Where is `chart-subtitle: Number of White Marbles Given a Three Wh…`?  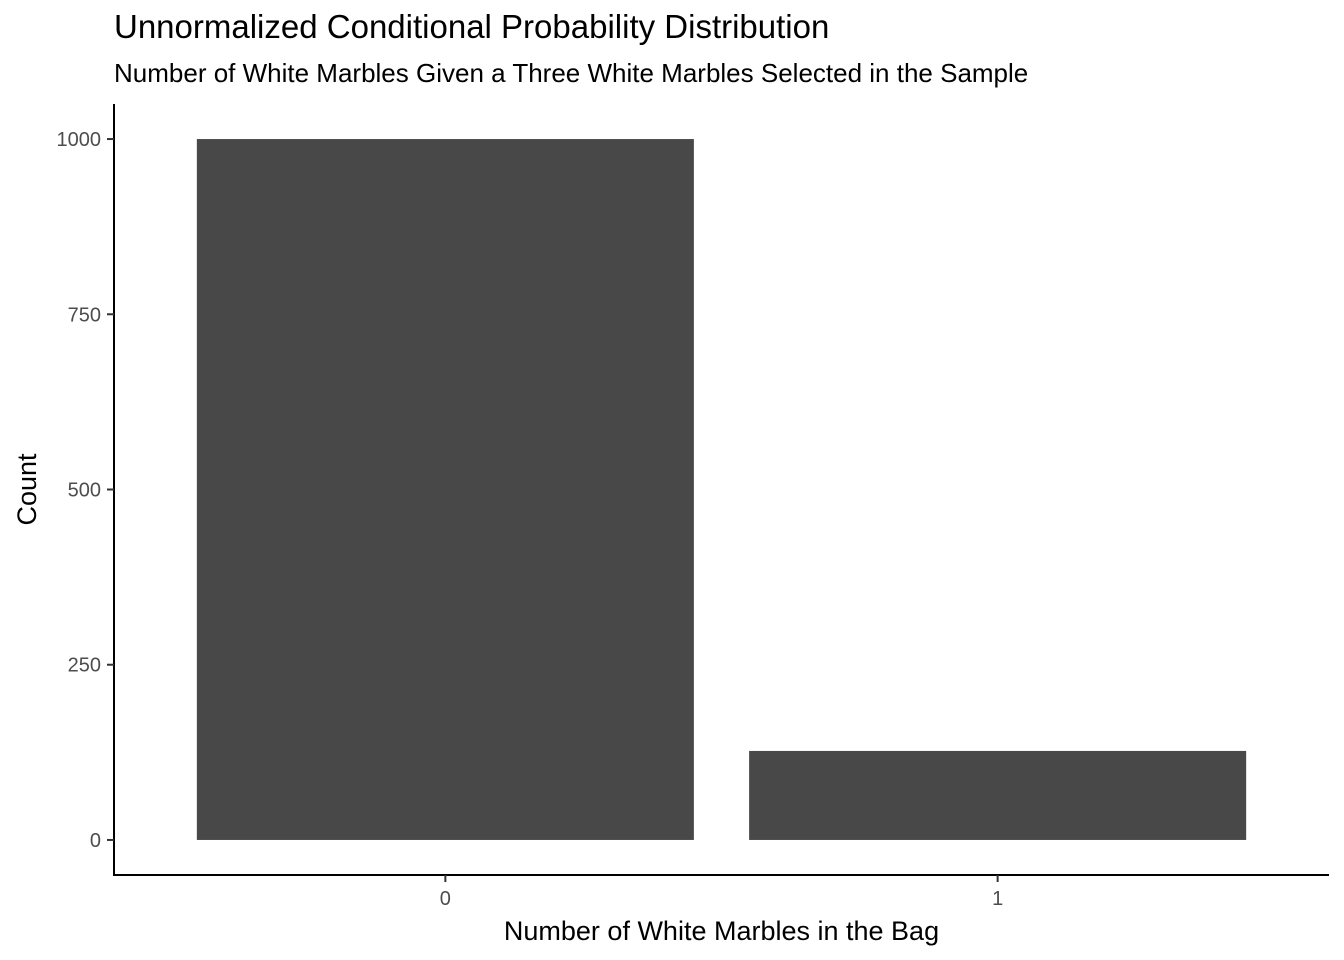 chart-subtitle: Number of White Marbles Given a Three Wh… is located at coordinates (571, 73).